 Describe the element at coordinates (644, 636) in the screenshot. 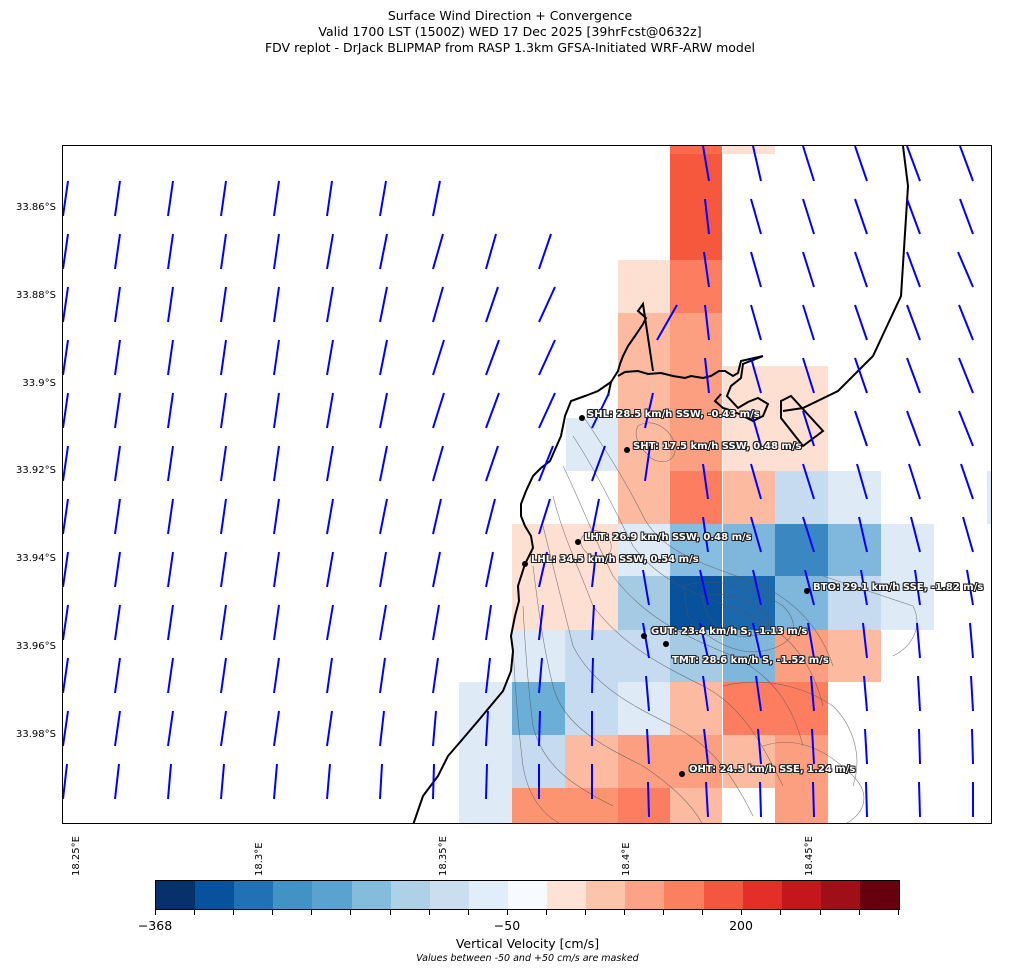

I see `station-marker-gut` at that location.